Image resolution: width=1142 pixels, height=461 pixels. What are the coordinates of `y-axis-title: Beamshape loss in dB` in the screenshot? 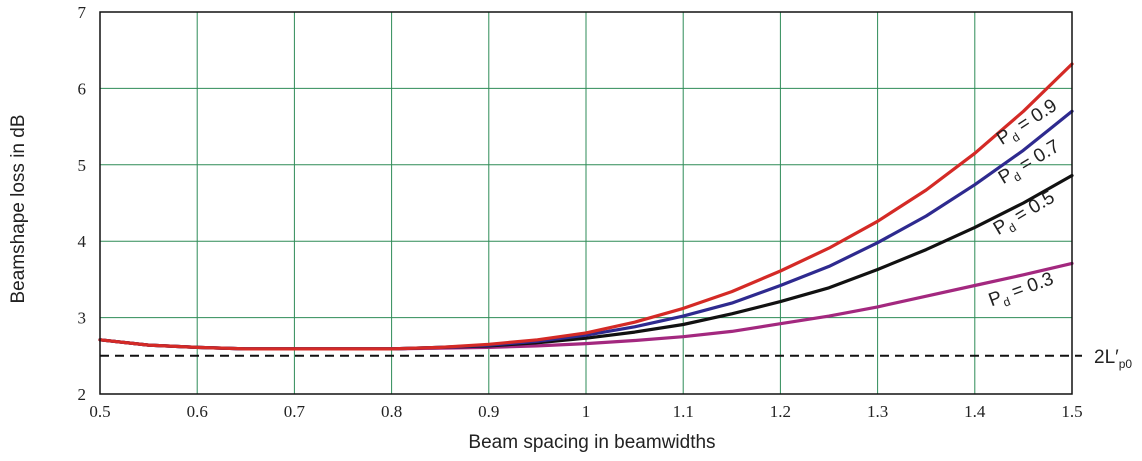 It's located at (18, 208).